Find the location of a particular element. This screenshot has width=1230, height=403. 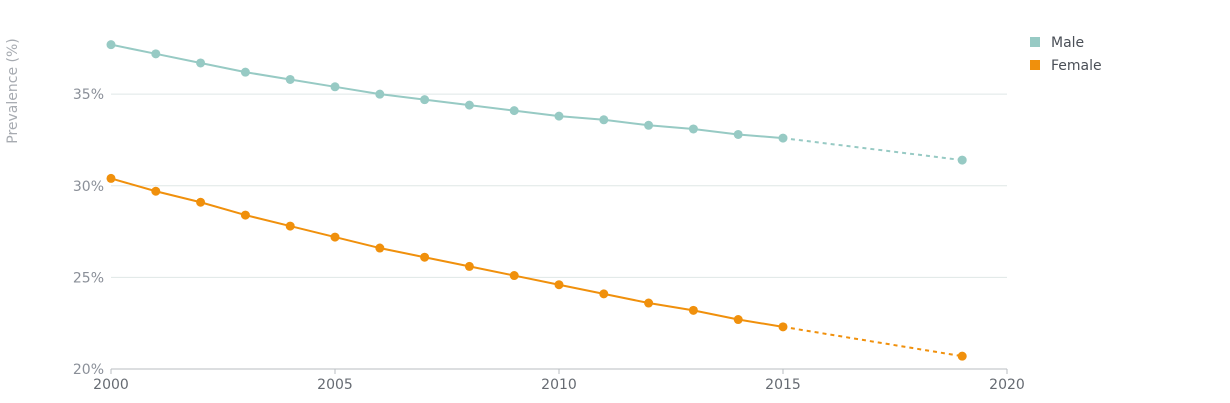

x-tick-label: 2000 is located at coordinates (111, 385).